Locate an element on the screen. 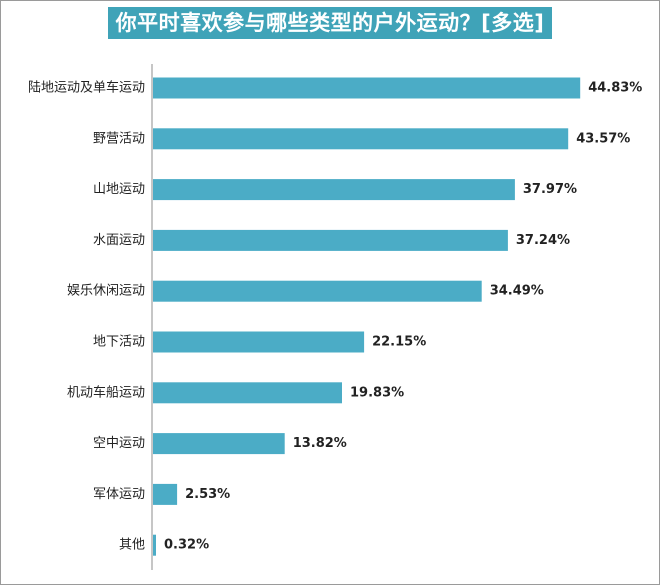 This screenshot has width=660, height=585. category-label: 机动车船运动 is located at coordinates (106, 392).